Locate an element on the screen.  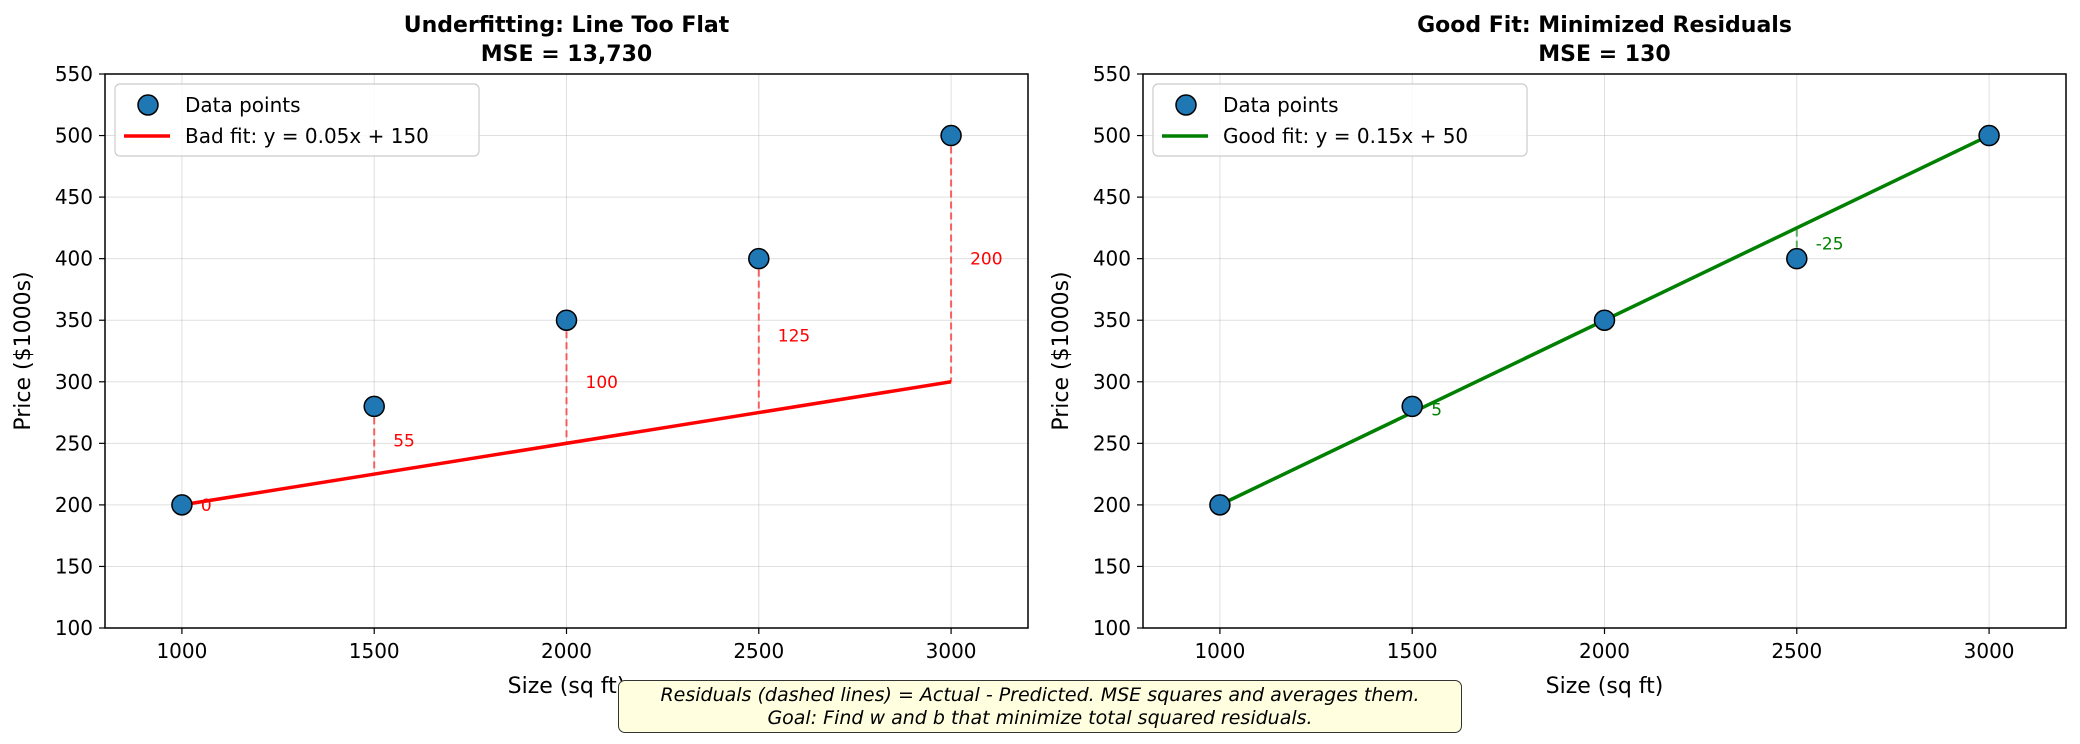
residual-label: 5 is located at coordinates (1436, 410).